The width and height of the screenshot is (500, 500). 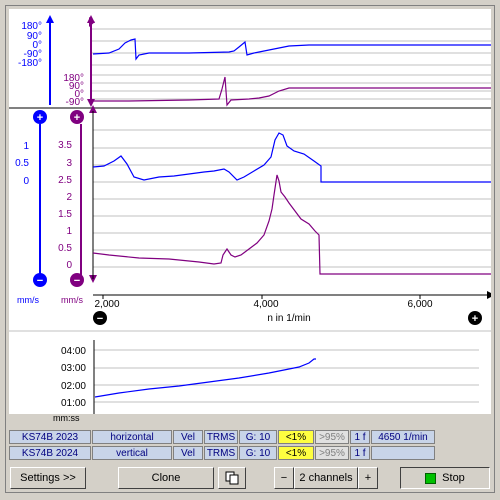 I want to click on zoom-in-purple-icon, so click(x=77, y=117).